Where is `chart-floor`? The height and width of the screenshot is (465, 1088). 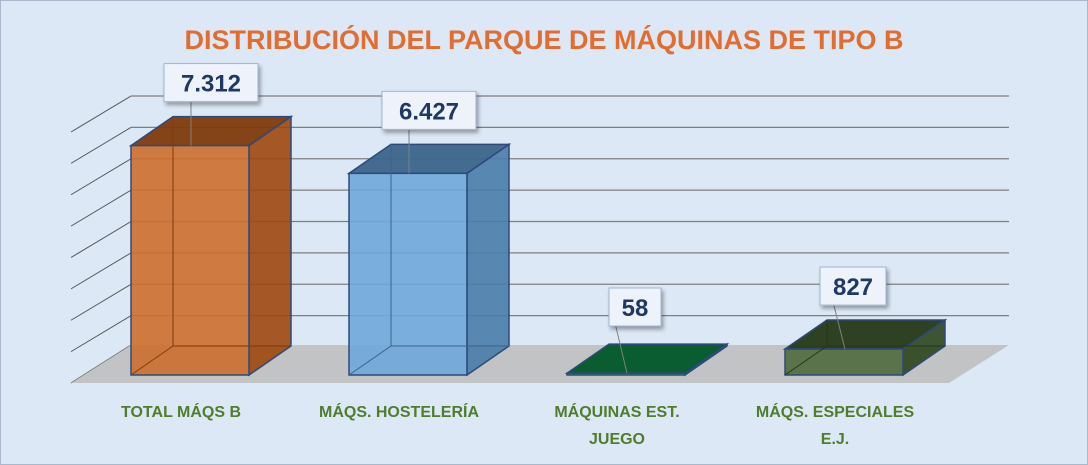
chart-floor is located at coordinates (540, 364).